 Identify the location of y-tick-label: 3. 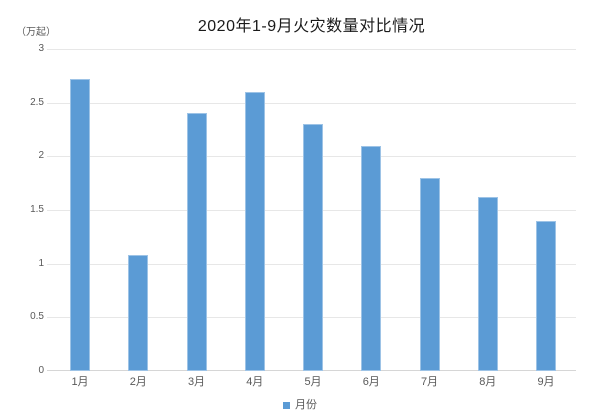
(41, 48).